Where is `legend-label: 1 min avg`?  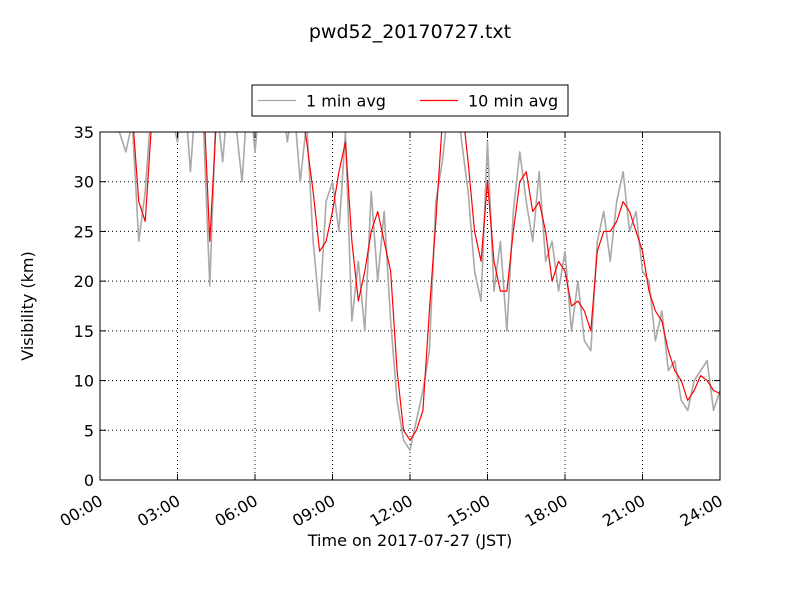 legend-label: 1 min avg is located at coordinates (346, 101).